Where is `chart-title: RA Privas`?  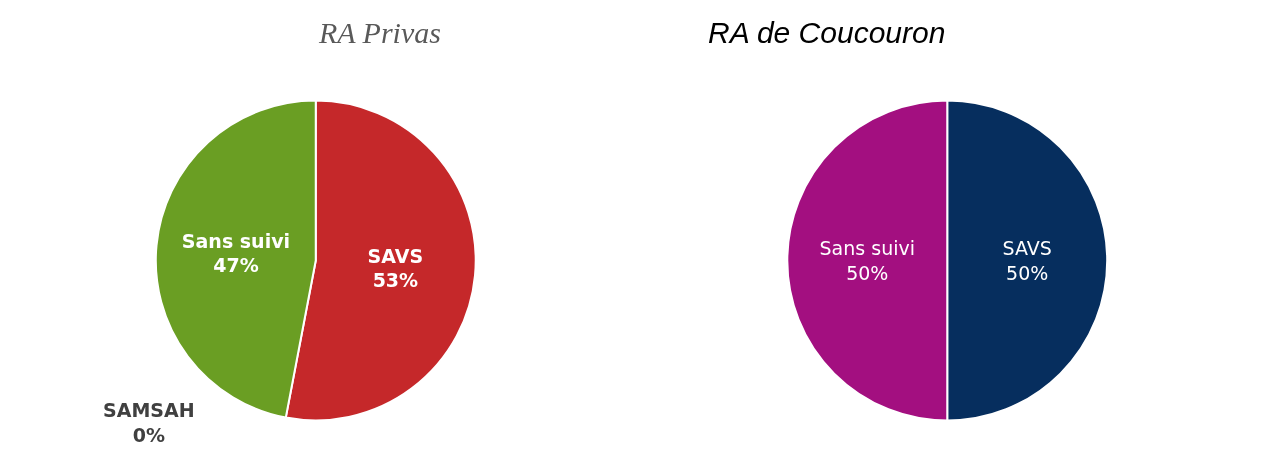
chart-title: RA Privas is located at coordinates (379, 32).